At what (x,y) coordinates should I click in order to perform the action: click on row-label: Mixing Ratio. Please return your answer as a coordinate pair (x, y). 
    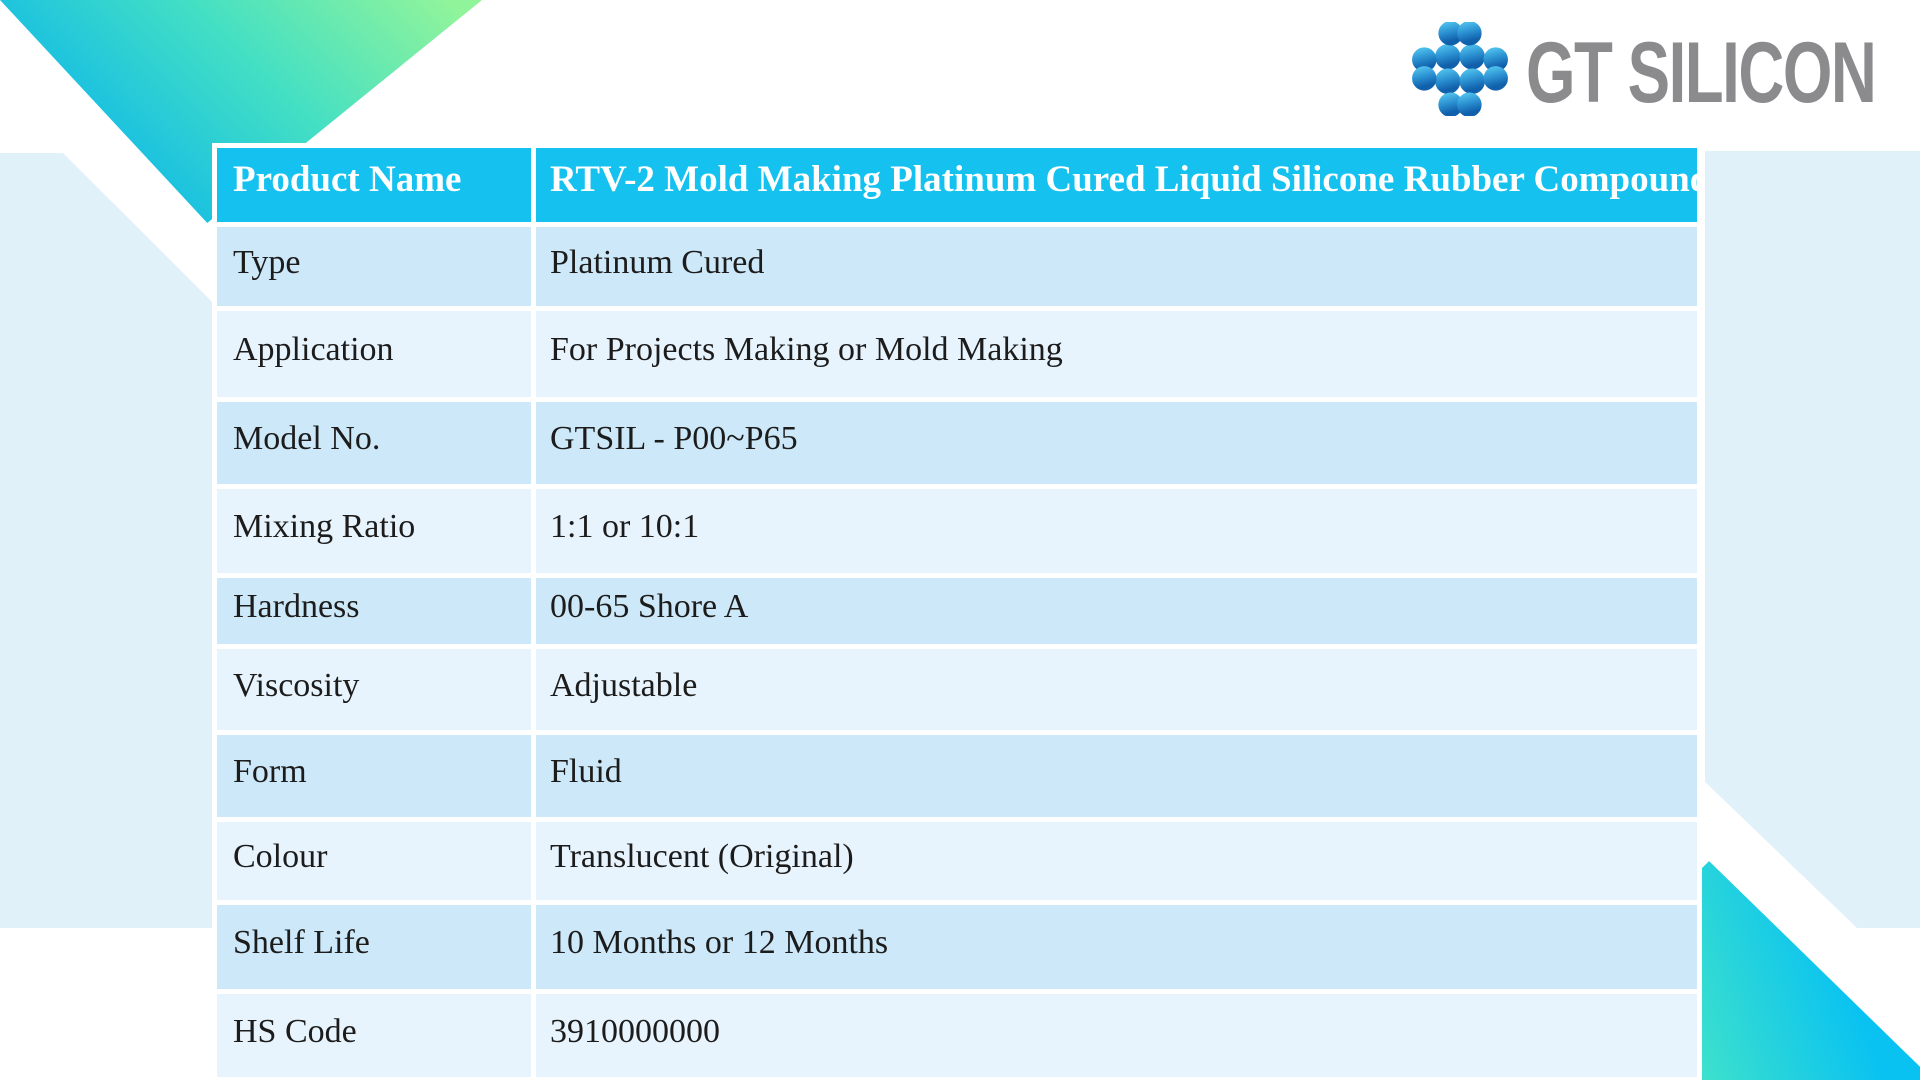
    Looking at the image, I should click on (374, 531).